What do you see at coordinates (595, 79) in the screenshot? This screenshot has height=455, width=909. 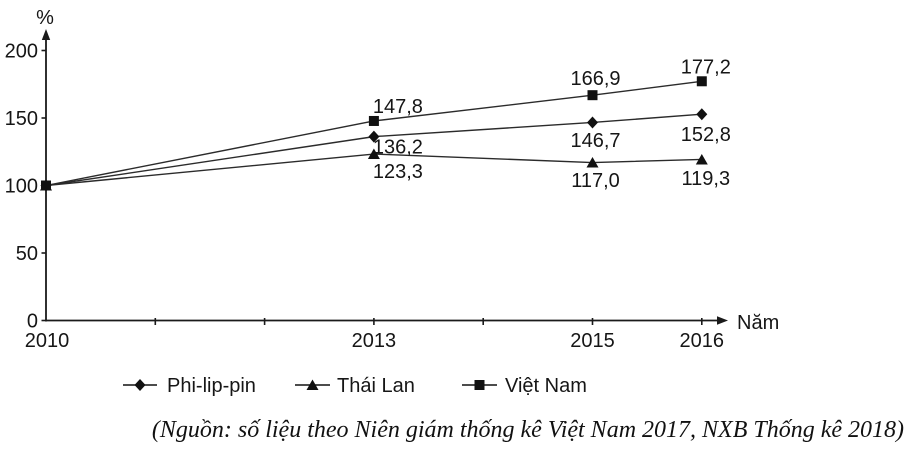 I see `data-point-label: 166,9` at bounding box center [595, 79].